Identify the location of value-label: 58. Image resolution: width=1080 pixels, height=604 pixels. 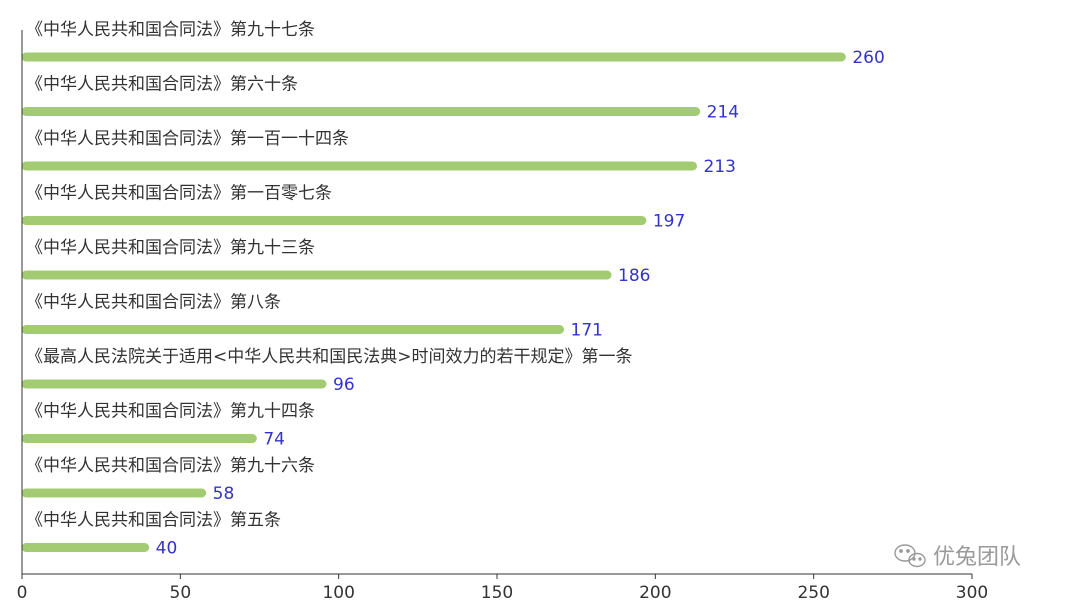
(224, 494).